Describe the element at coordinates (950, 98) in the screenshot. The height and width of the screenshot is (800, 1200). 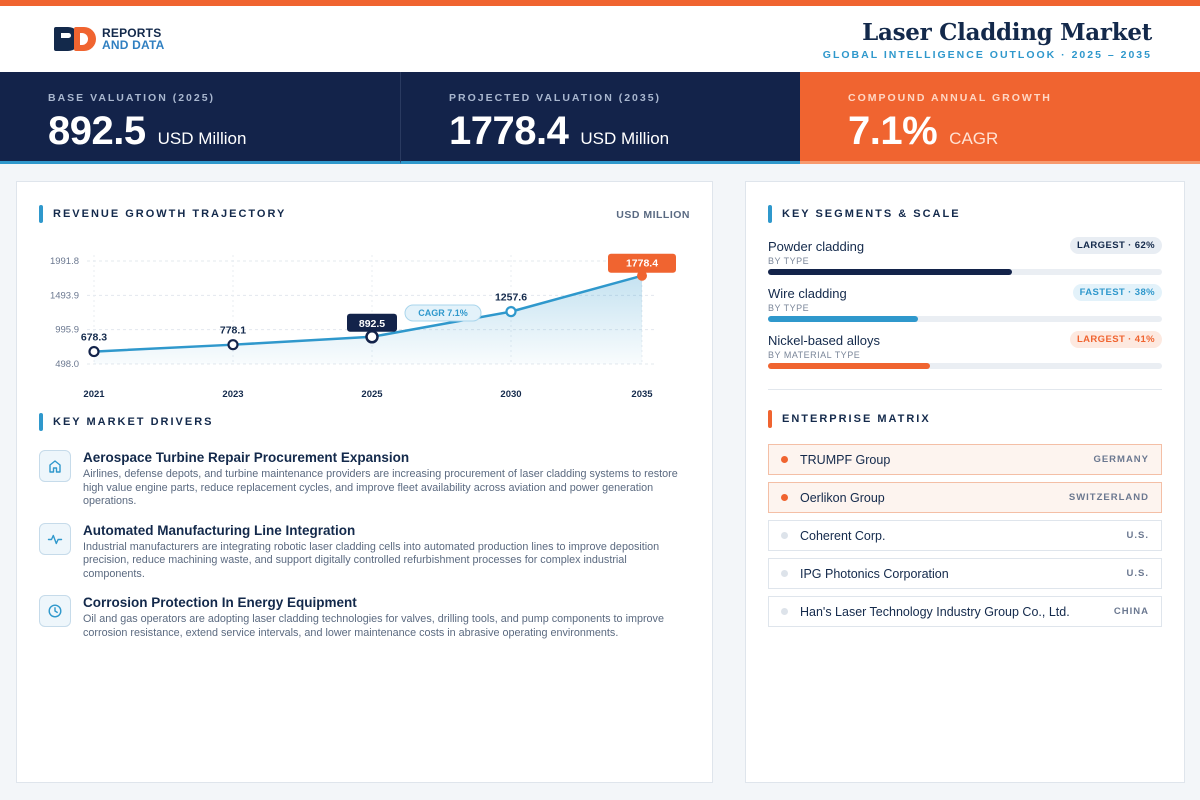
I see `kpi-label: COMPOUND ANNUAL GROWTH` at that location.